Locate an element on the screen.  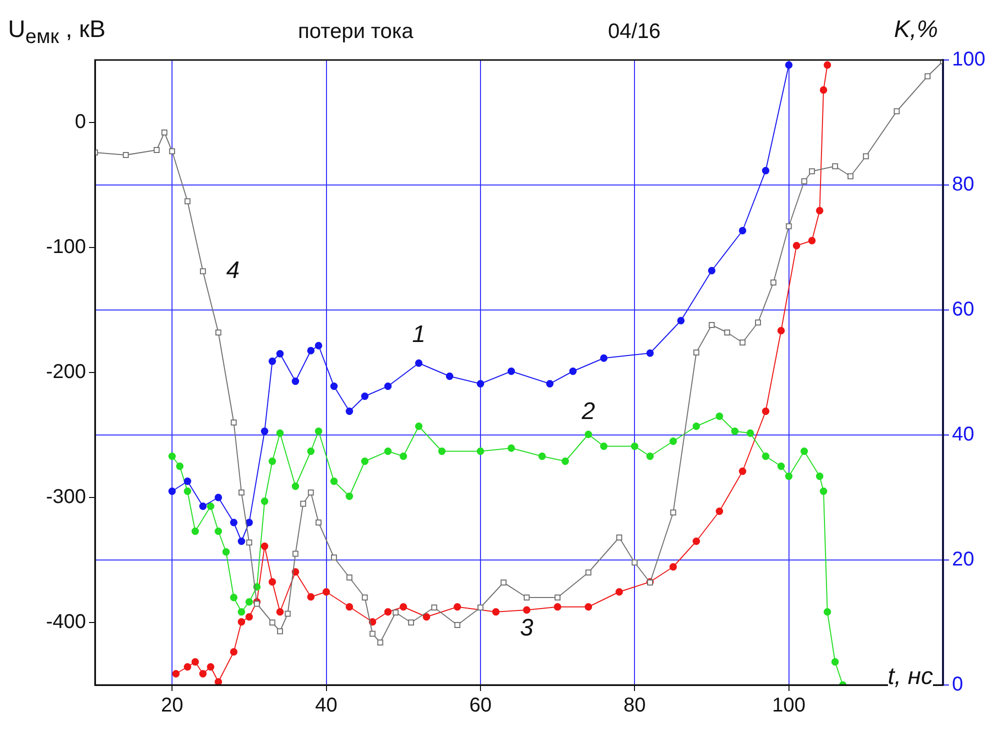
x-axis-title: t, нс is located at coordinates (910, 677).